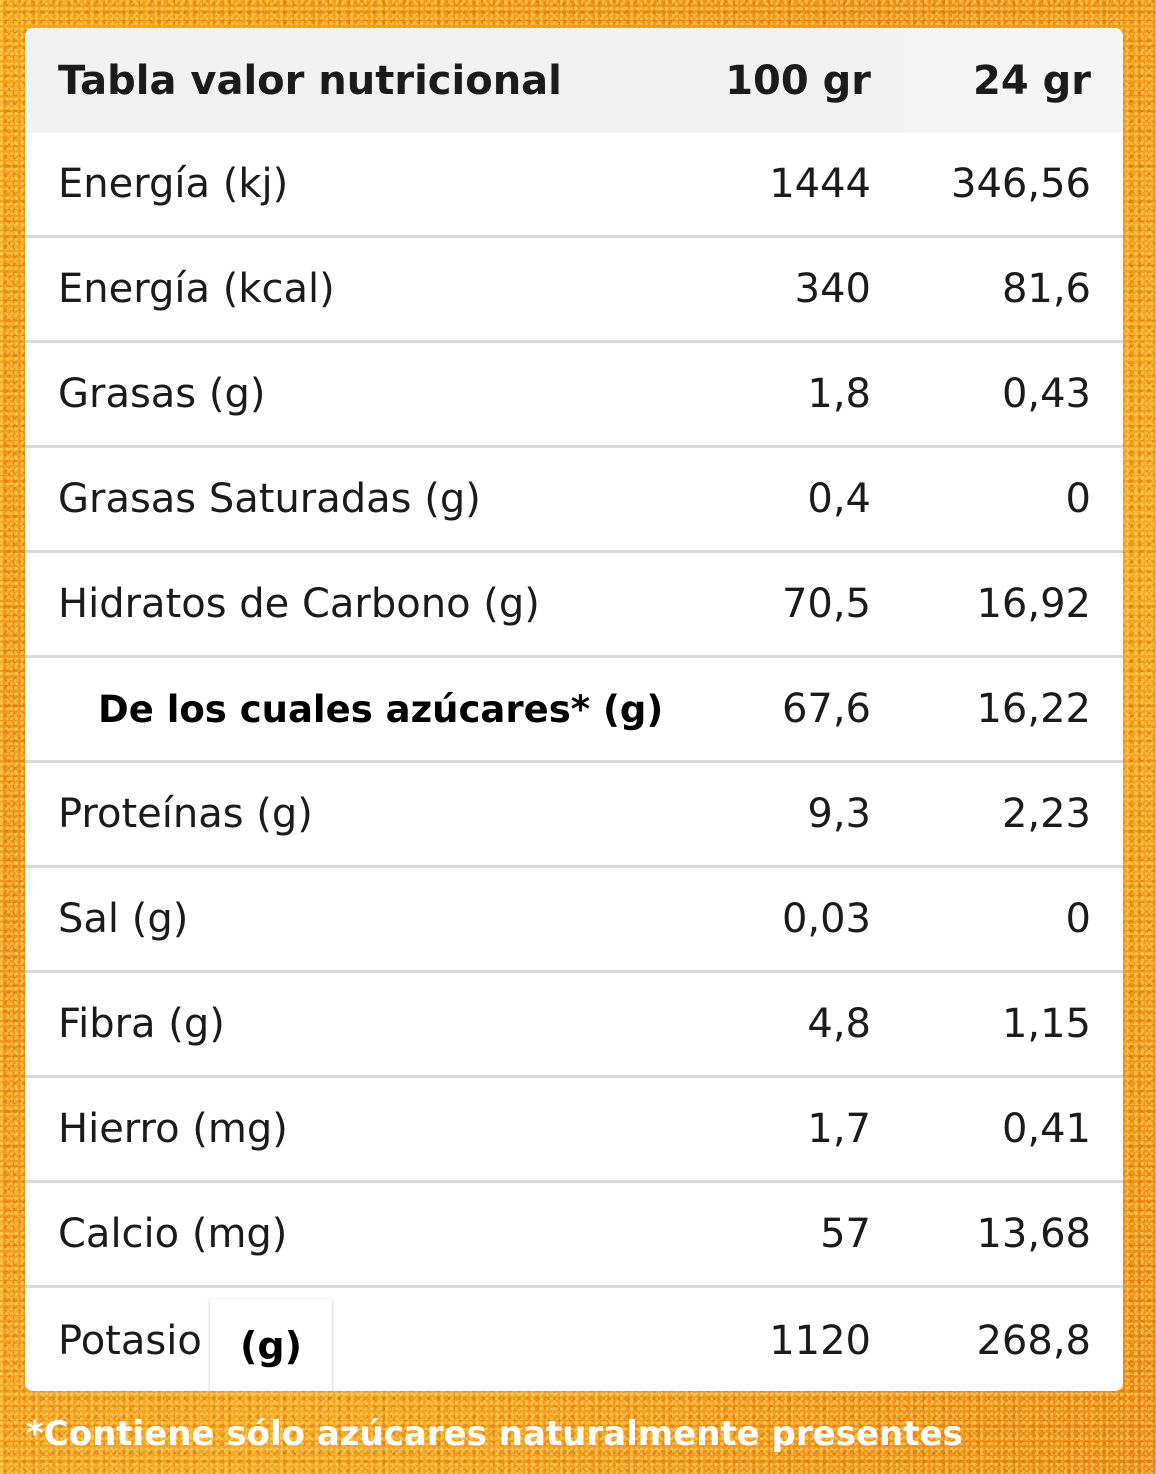 The image size is (1156, 1474). I want to click on value-100gr: 70,5, so click(826, 604).